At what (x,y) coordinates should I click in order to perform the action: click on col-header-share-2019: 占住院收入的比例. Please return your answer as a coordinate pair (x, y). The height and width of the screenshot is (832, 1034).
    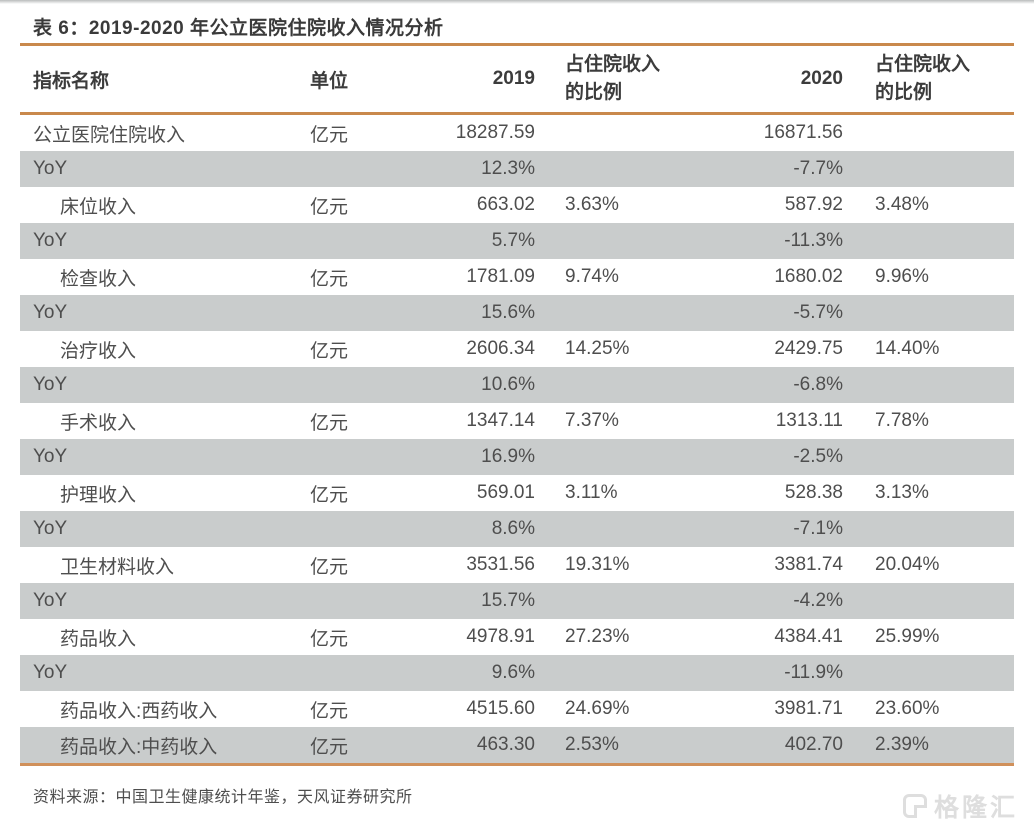
    Looking at the image, I should click on (622, 79).